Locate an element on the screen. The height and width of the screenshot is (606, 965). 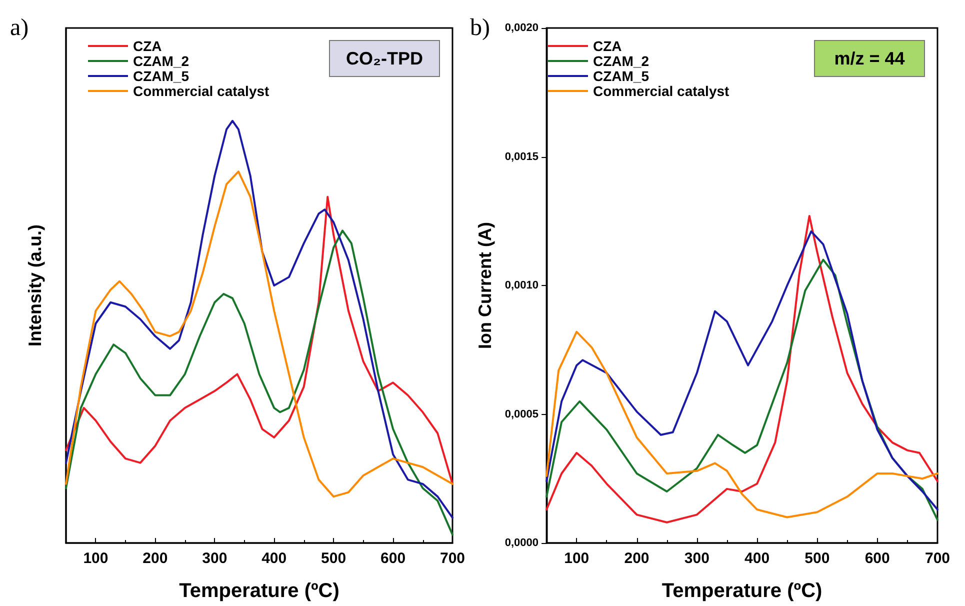
y-tick-label: 0,0000 is located at coordinates (521, 543).